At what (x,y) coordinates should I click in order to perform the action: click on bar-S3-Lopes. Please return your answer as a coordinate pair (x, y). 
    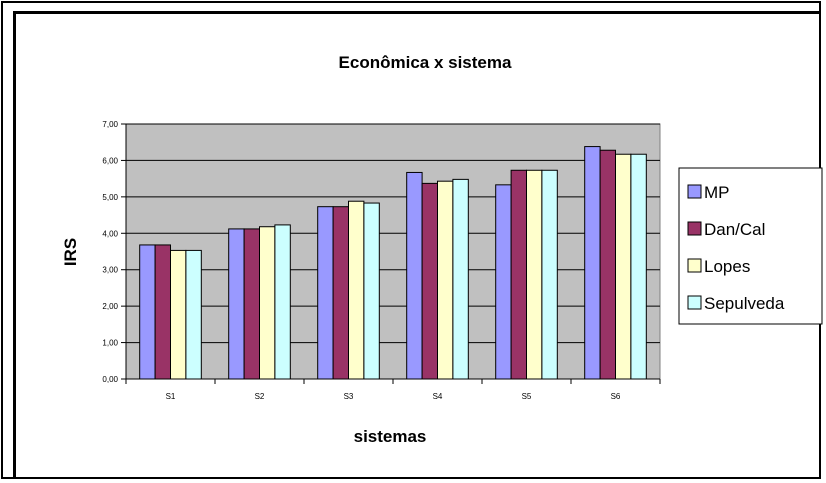
    Looking at the image, I should click on (356, 290).